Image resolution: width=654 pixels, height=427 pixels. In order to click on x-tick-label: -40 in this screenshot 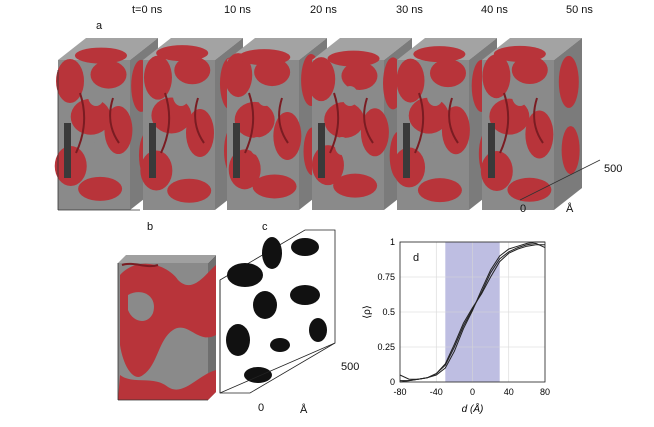, I will do `click(436, 392)`.